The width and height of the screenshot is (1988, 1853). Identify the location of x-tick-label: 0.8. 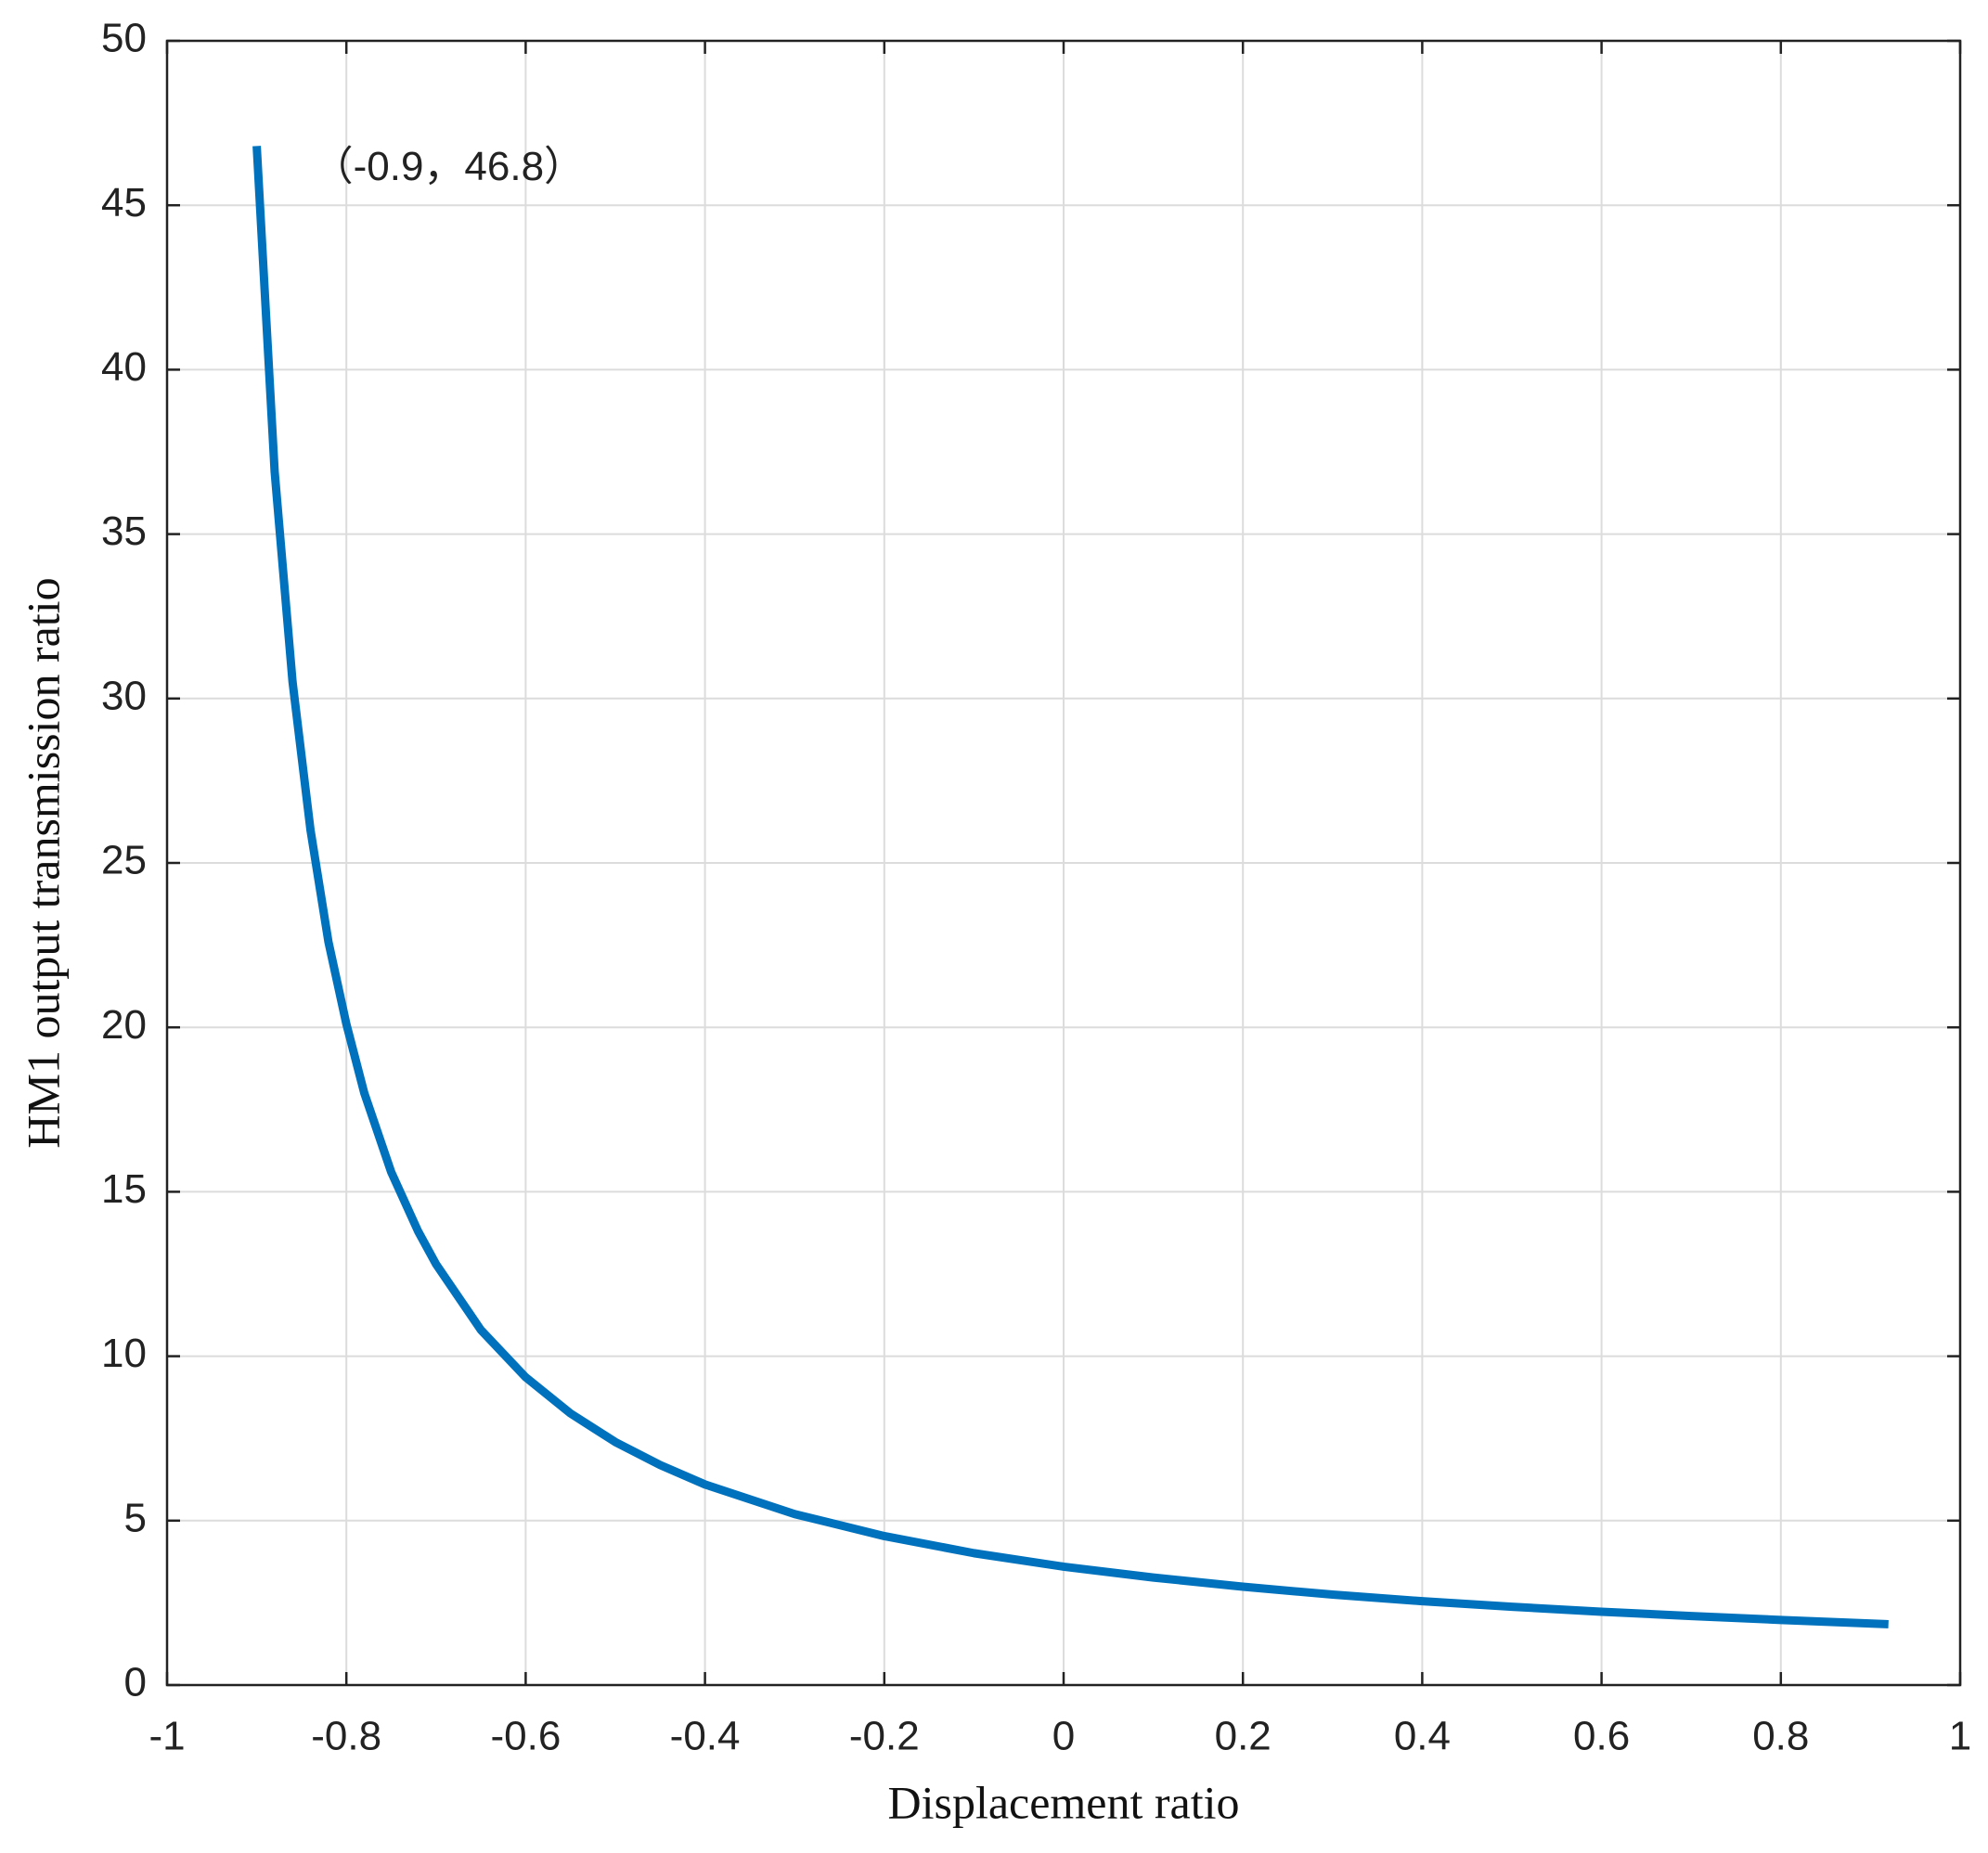
(1780, 1736).